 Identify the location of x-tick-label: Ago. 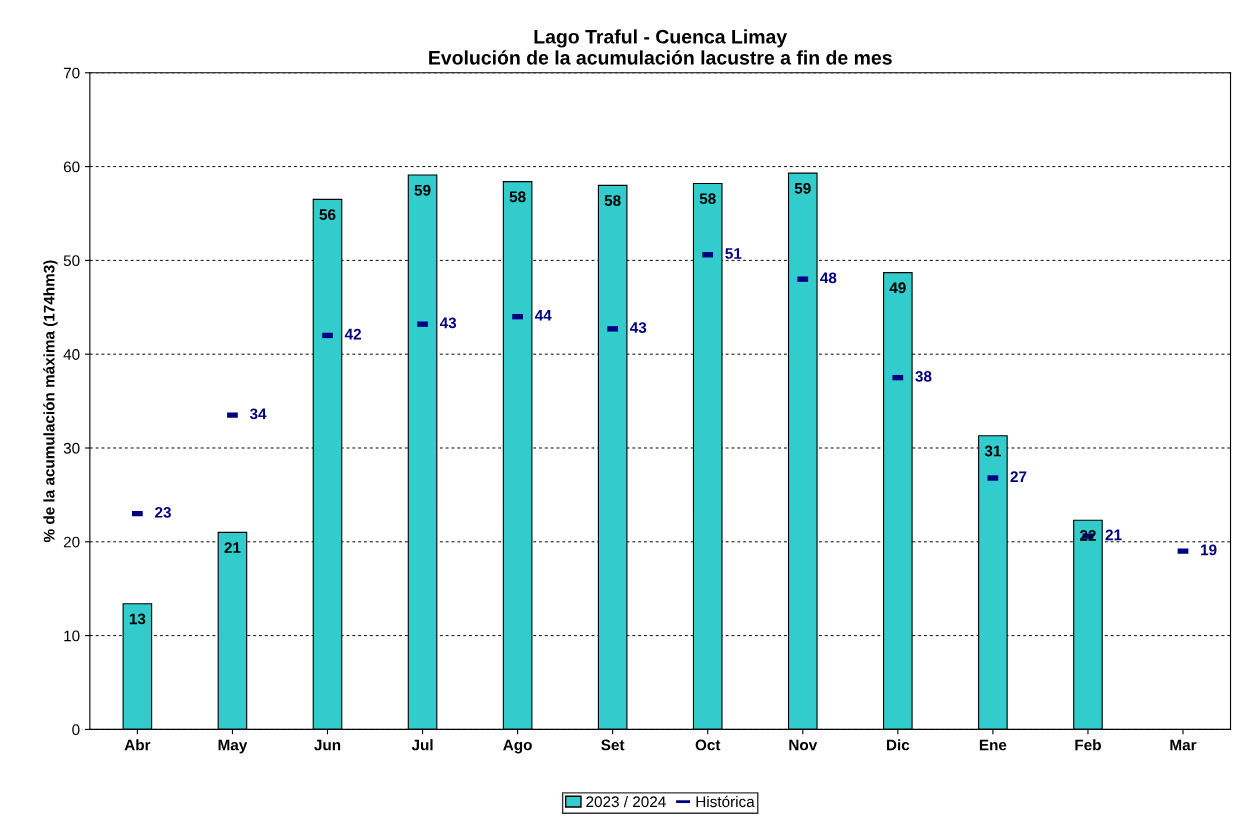
(517, 746).